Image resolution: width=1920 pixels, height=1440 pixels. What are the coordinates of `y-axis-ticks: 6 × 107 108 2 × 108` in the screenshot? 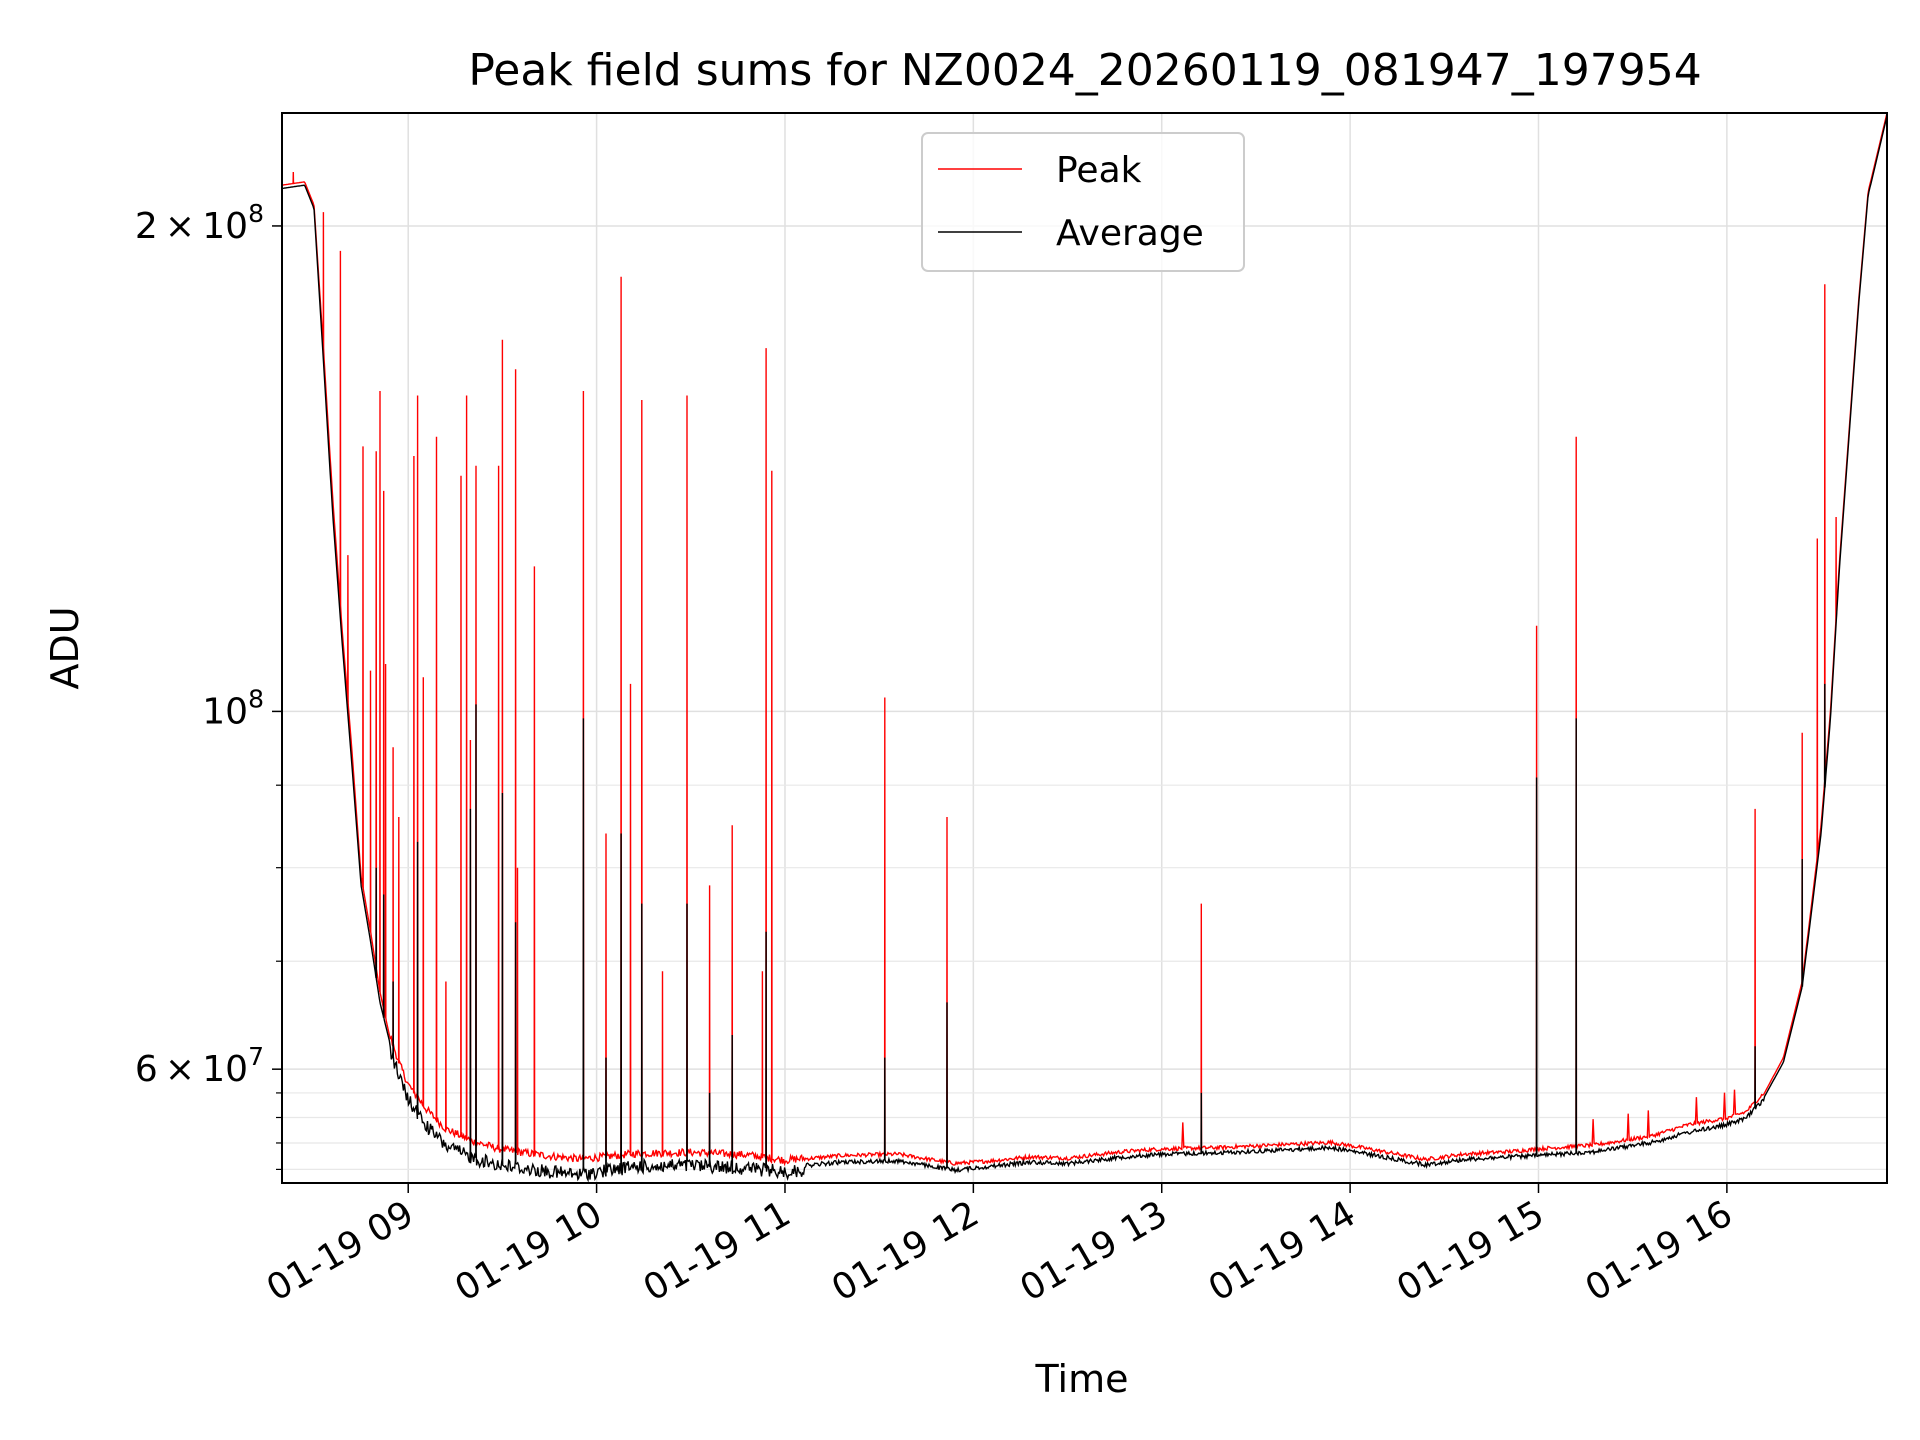 It's located at (208, 685).